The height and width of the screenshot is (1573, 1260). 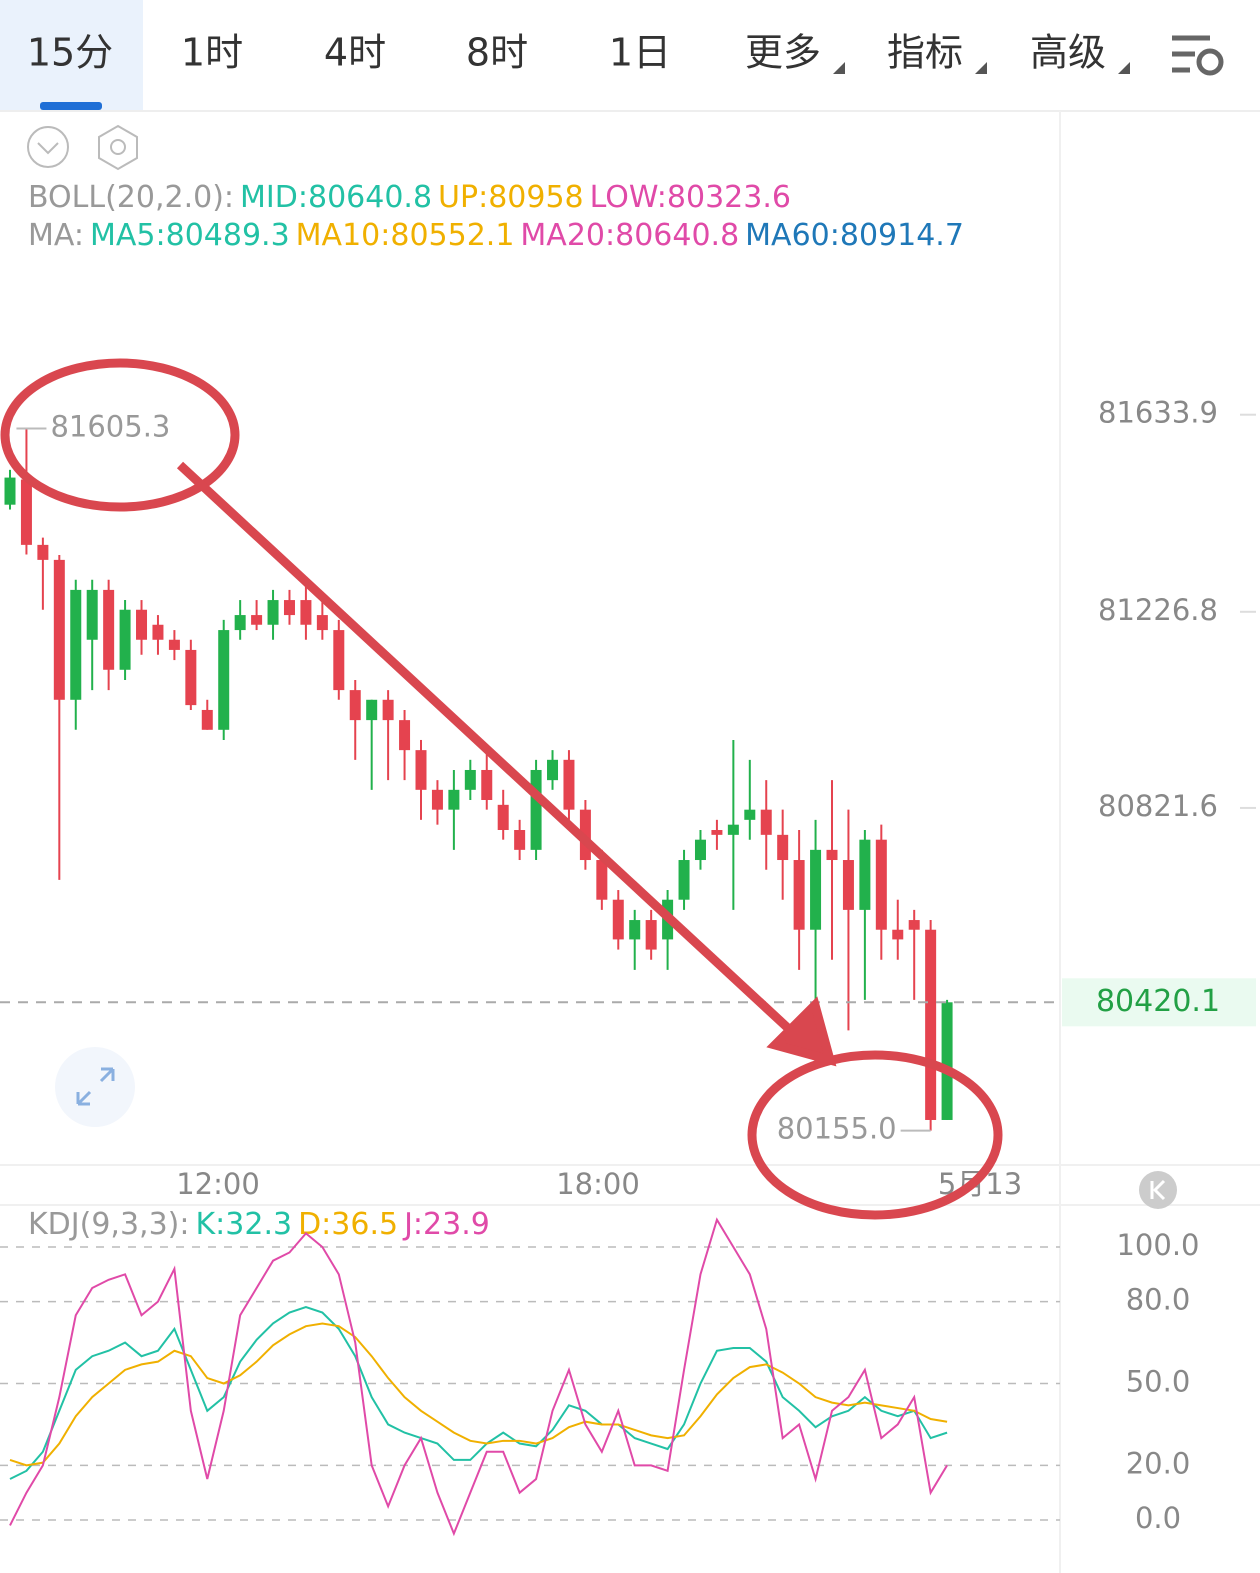 What do you see at coordinates (218, 1184) in the screenshot?
I see `x-tick-label: 12:00` at bounding box center [218, 1184].